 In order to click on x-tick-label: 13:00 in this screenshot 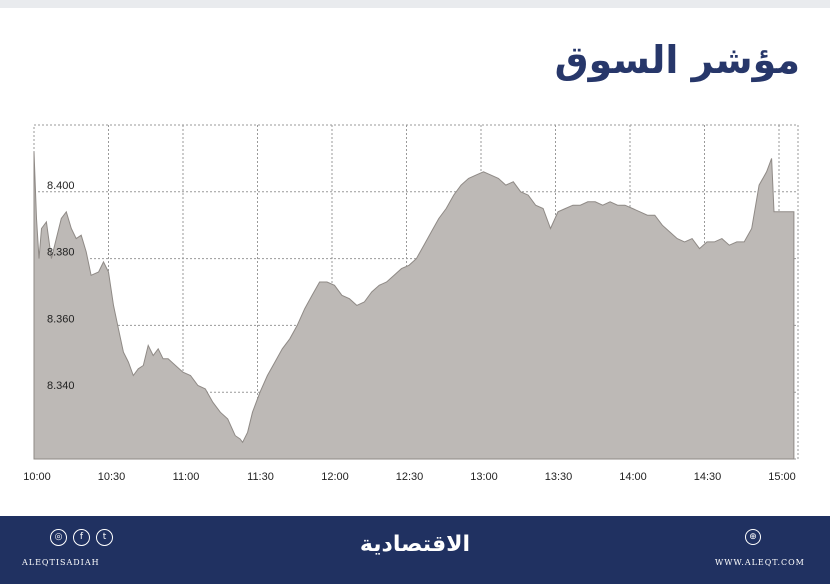, I will do `click(484, 477)`.